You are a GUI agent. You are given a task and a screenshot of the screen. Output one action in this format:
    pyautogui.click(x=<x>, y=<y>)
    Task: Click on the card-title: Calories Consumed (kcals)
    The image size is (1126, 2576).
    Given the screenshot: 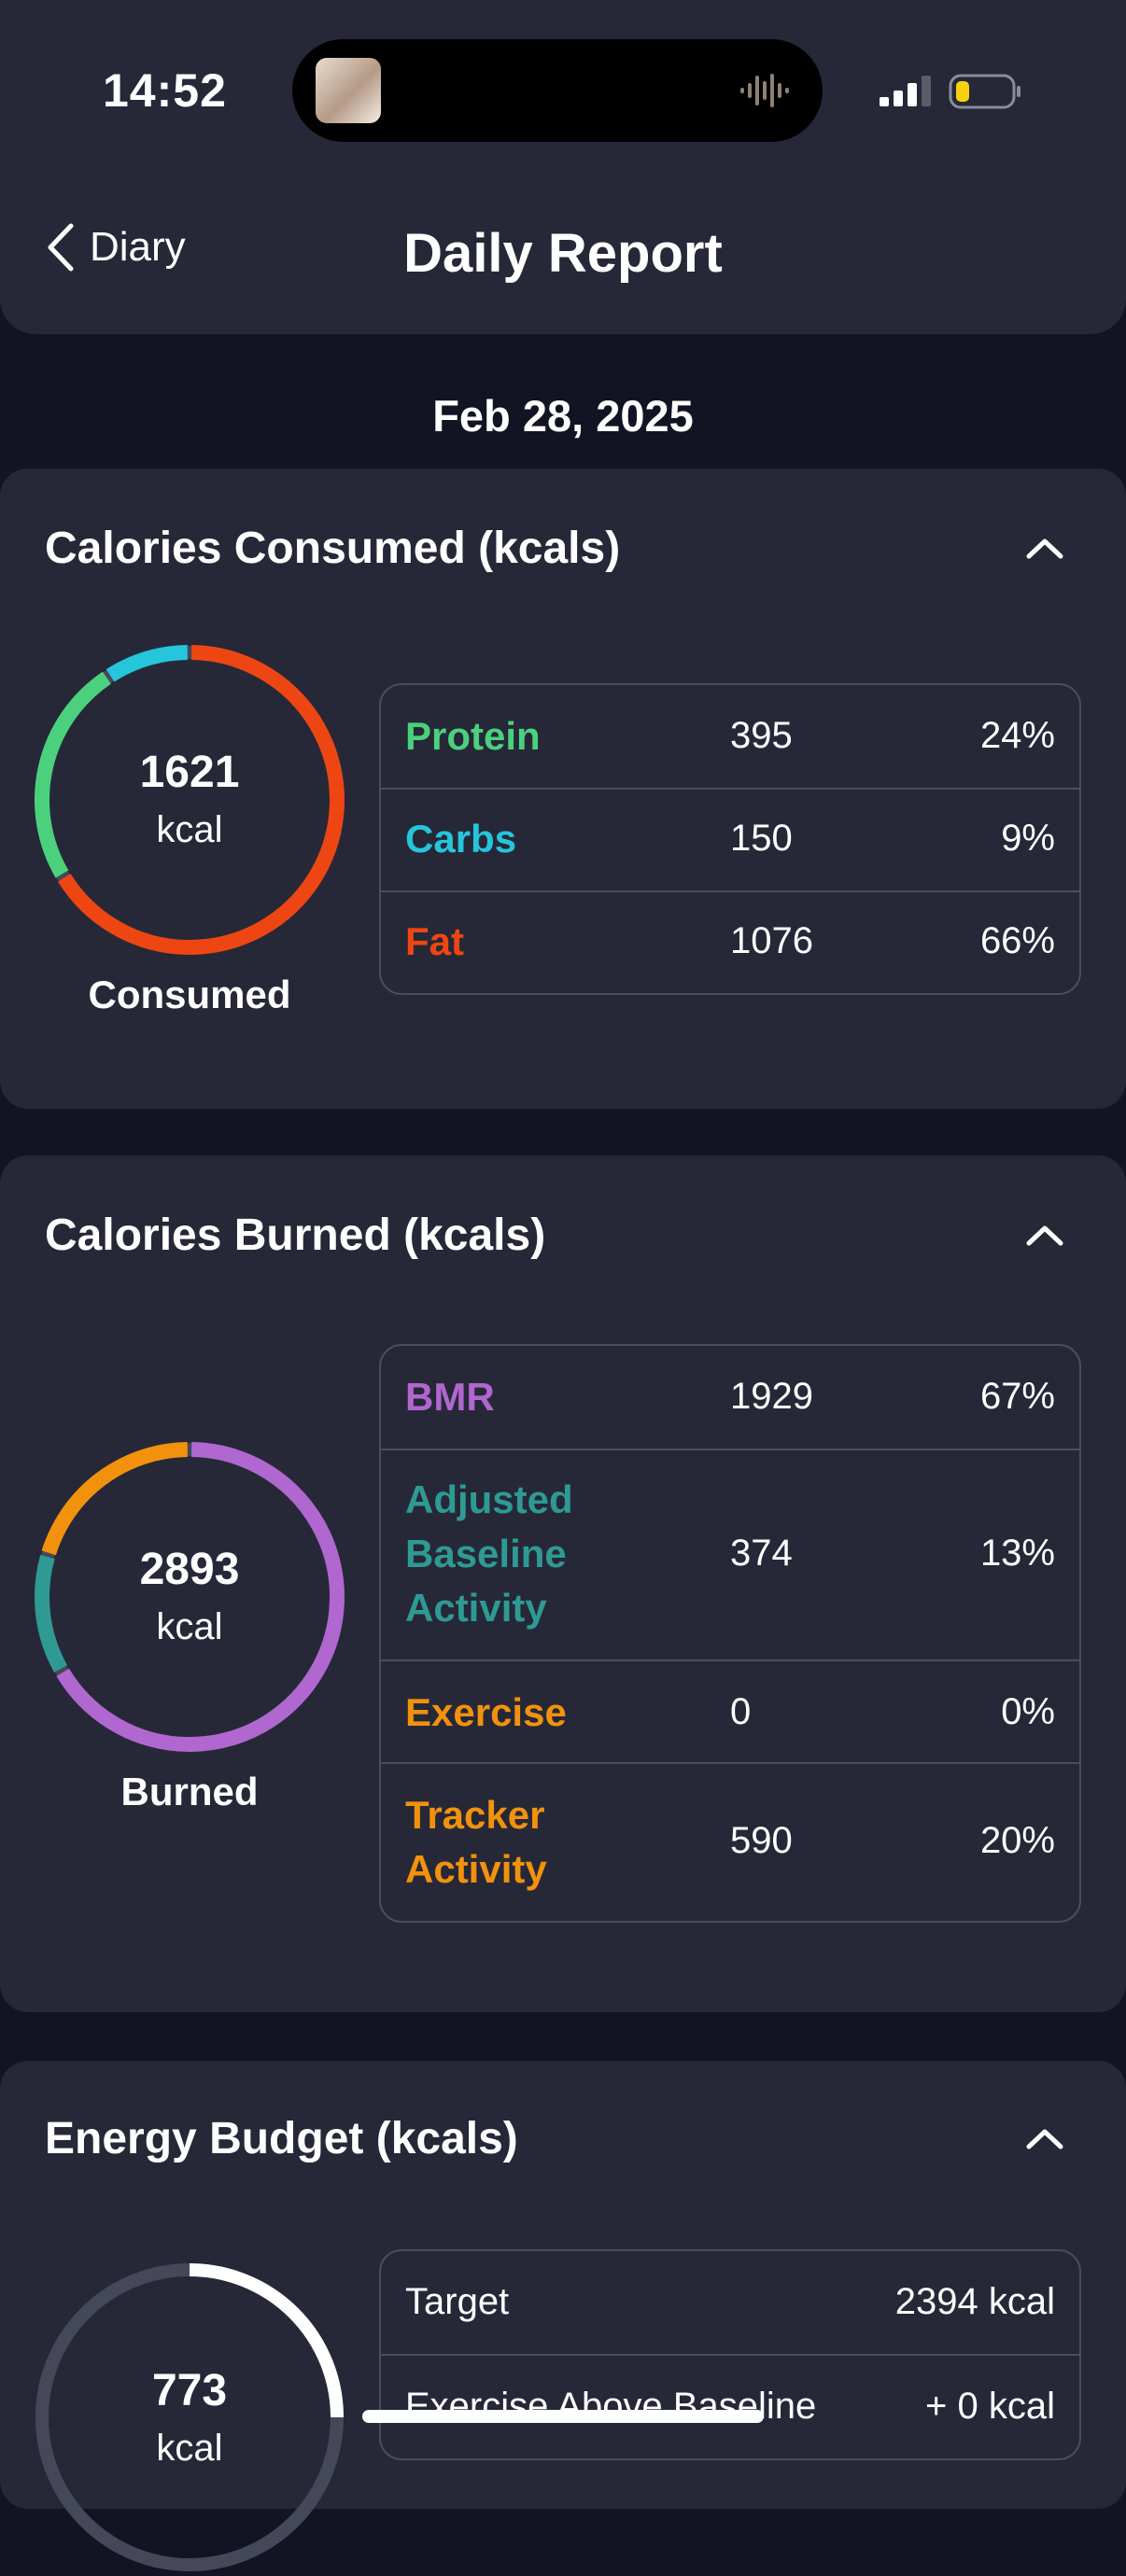 What is the action you would take?
    pyautogui.click(x=333, y=548)
    